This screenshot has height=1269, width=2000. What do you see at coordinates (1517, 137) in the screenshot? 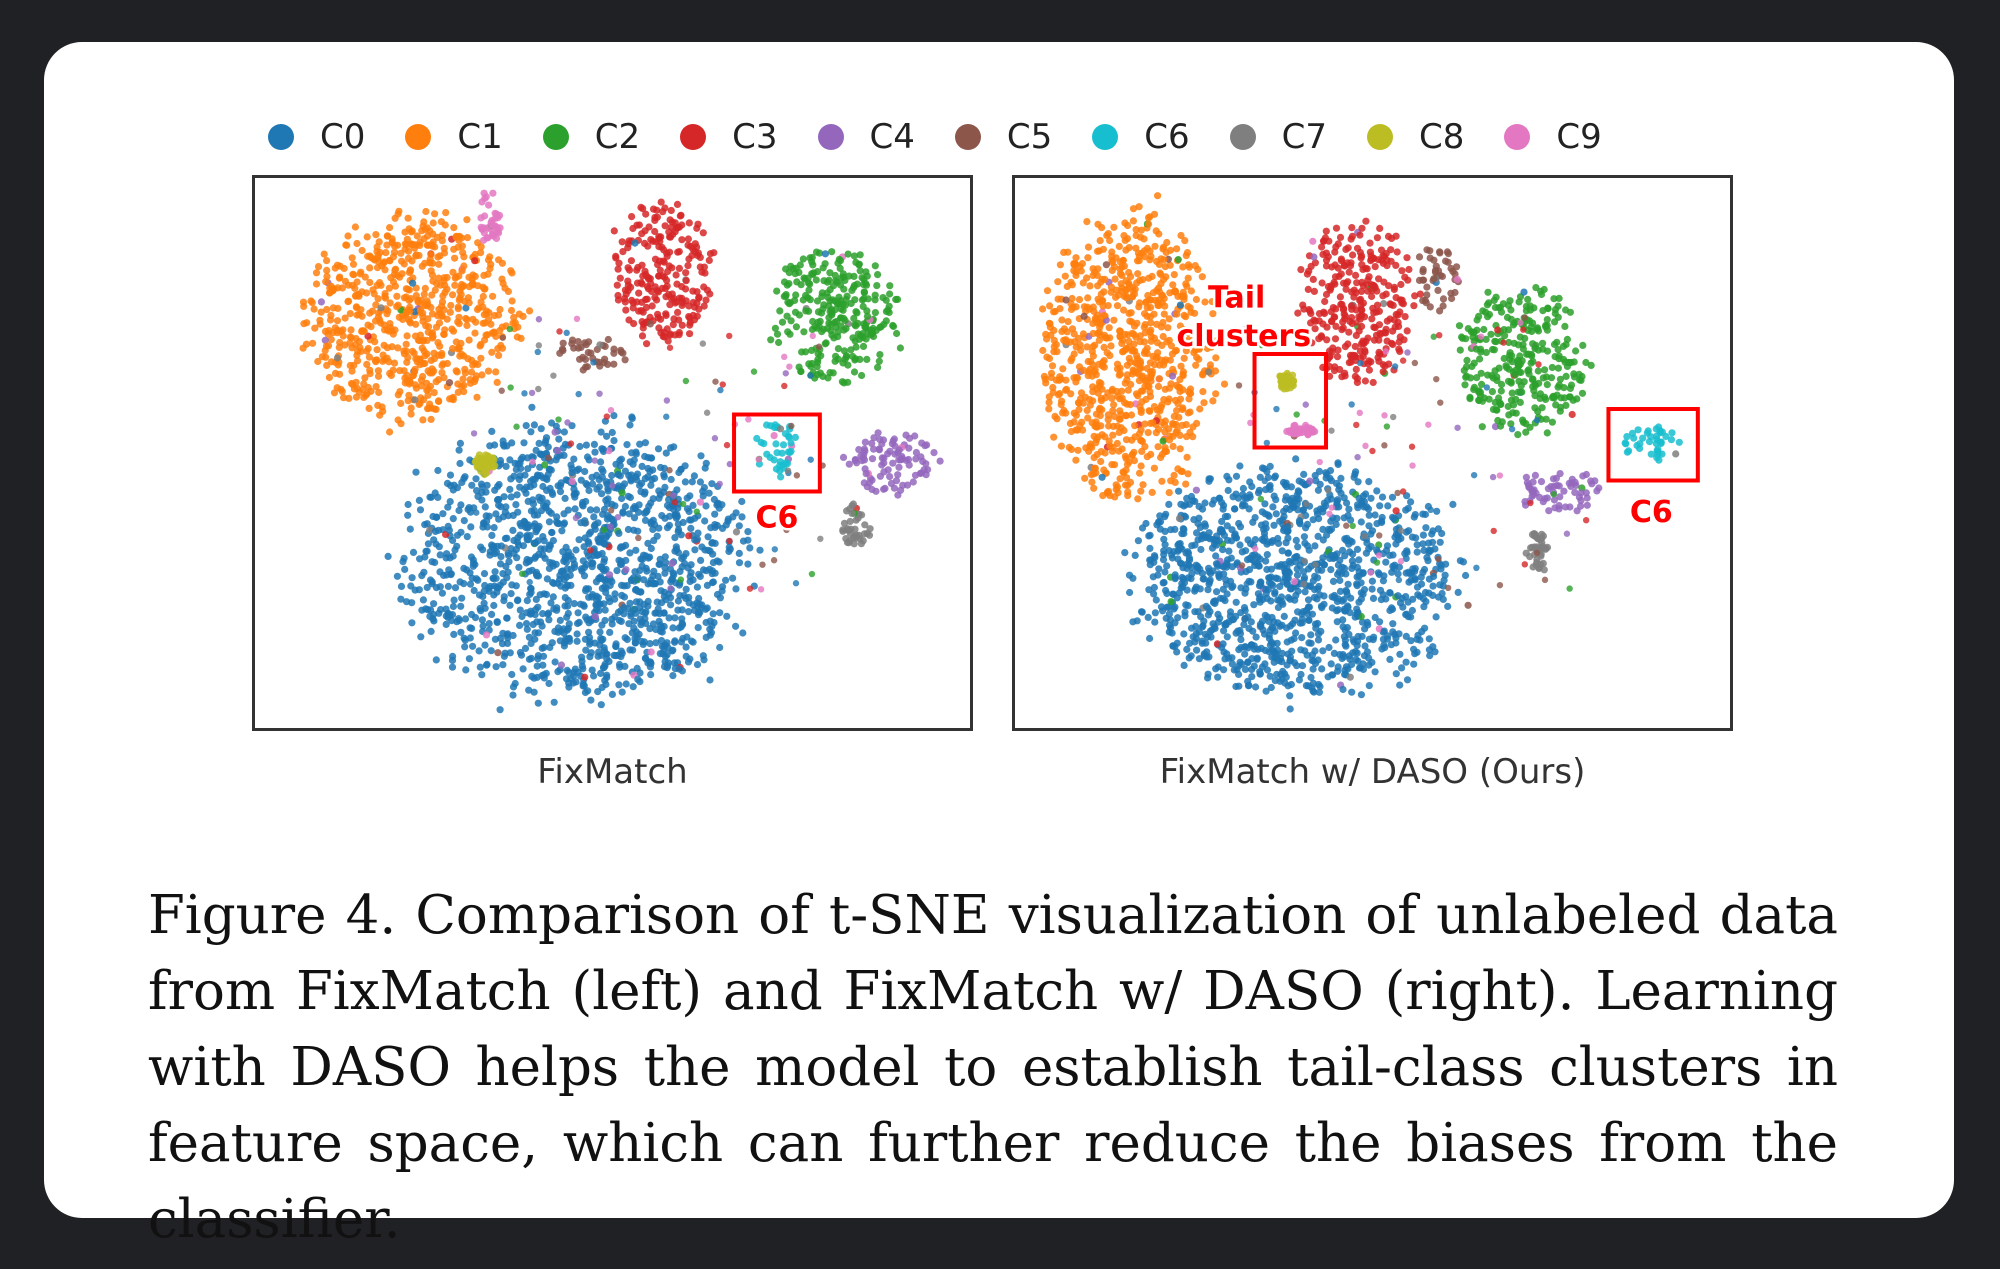
I see `legend-marker` at bounding box center [1517, 137].